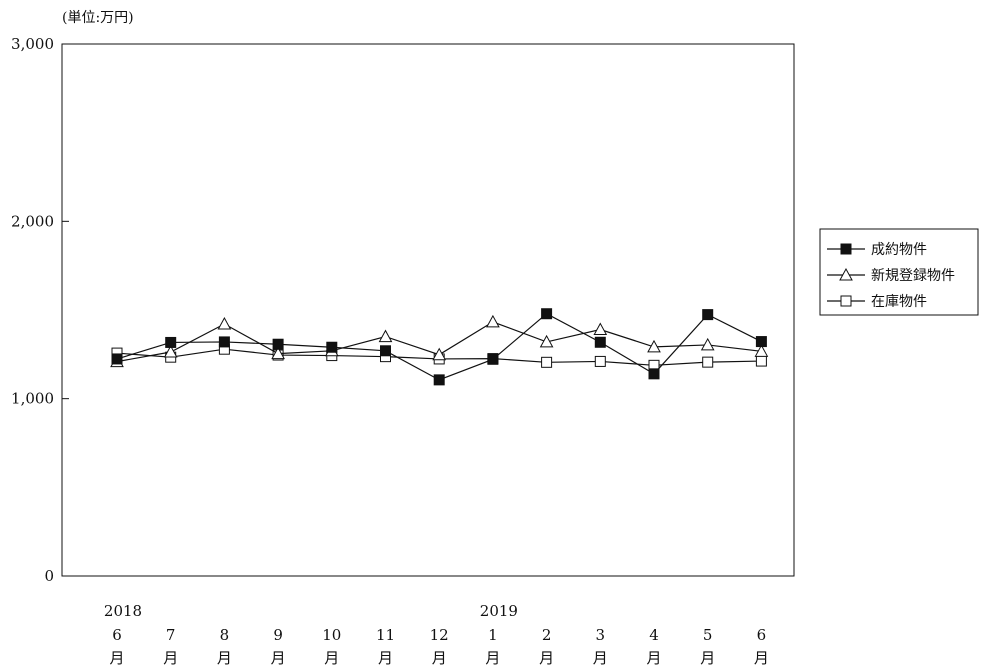  What do you see at coordinates (601, 635) in the screenshot?
I see `x-month-label: 3` at bounding box center [601, 635].